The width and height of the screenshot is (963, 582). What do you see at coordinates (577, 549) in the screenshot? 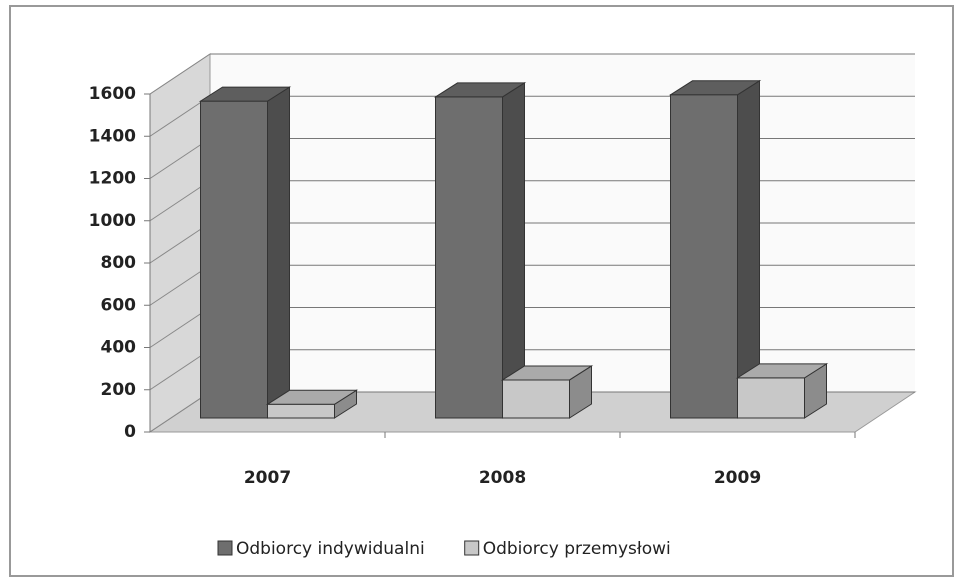
I see `legend-label: Odbiorcy przemysłowi` at bounding box center [577, 549].